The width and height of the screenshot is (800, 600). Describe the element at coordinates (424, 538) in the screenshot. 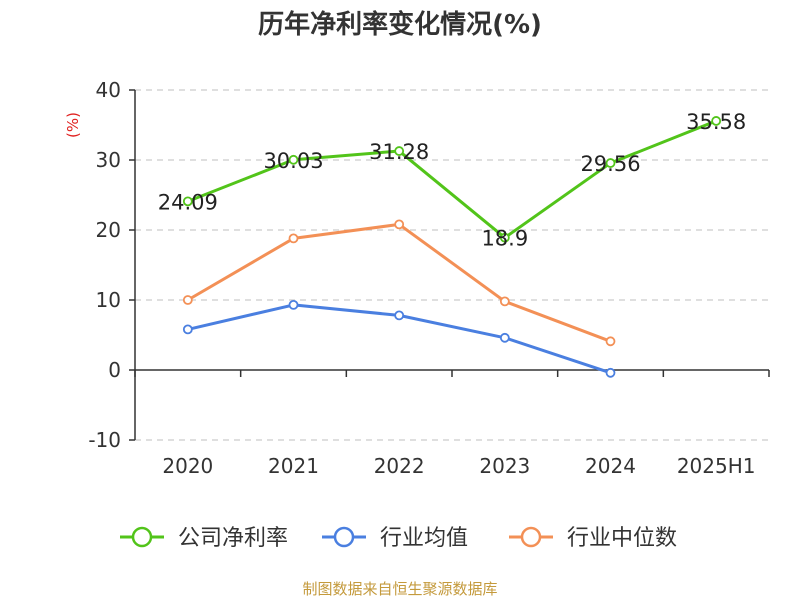

I see `legend-label: 行业均值` at that location.